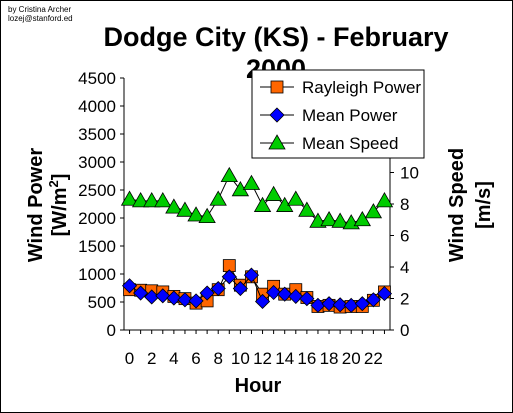 The image size is (513, 413). I want to click on legend-label: Mean Speed, so click(350, 143).